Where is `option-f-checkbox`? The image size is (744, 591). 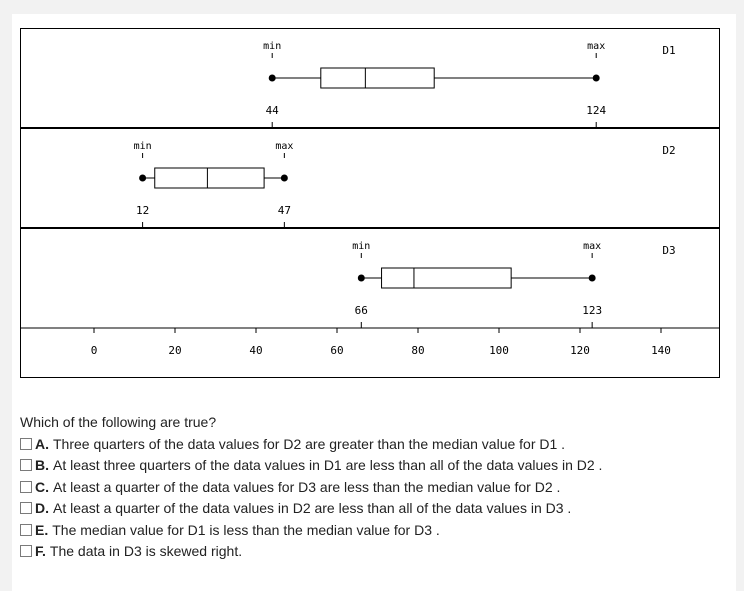
option-f-checkbox is located at coordinates (26, 551).